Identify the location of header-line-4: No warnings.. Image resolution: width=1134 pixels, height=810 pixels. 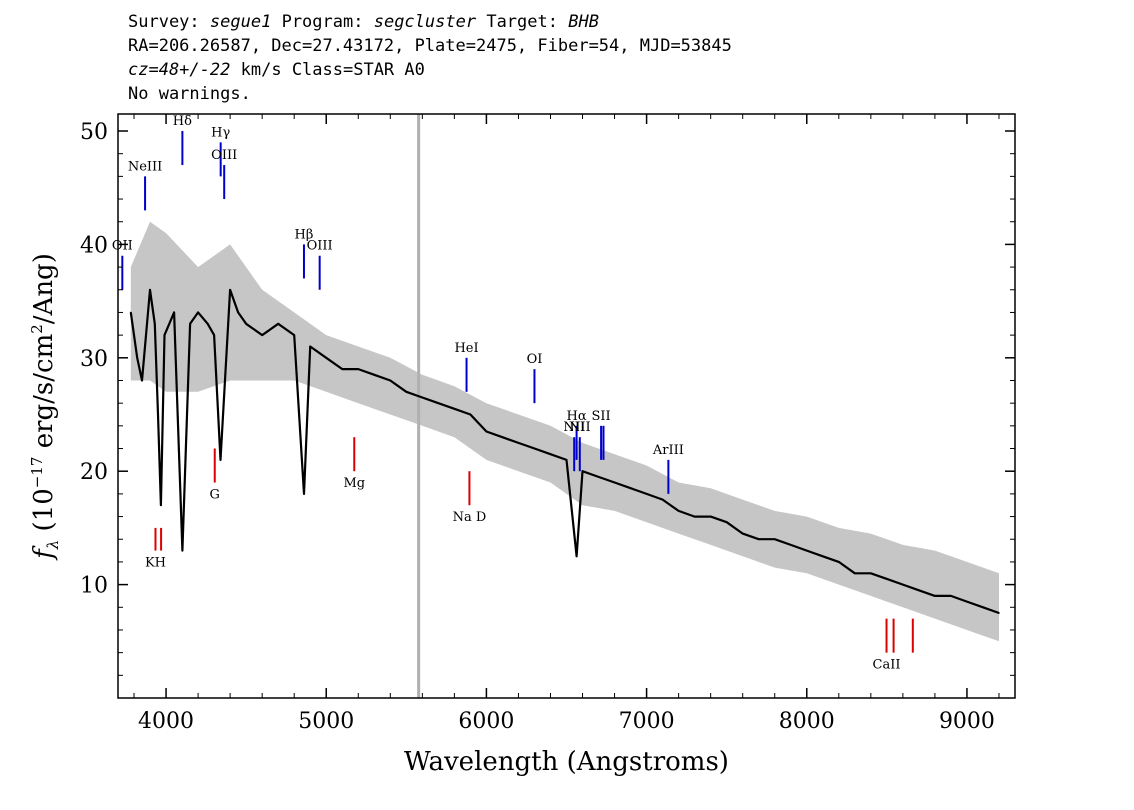
(189, 94).